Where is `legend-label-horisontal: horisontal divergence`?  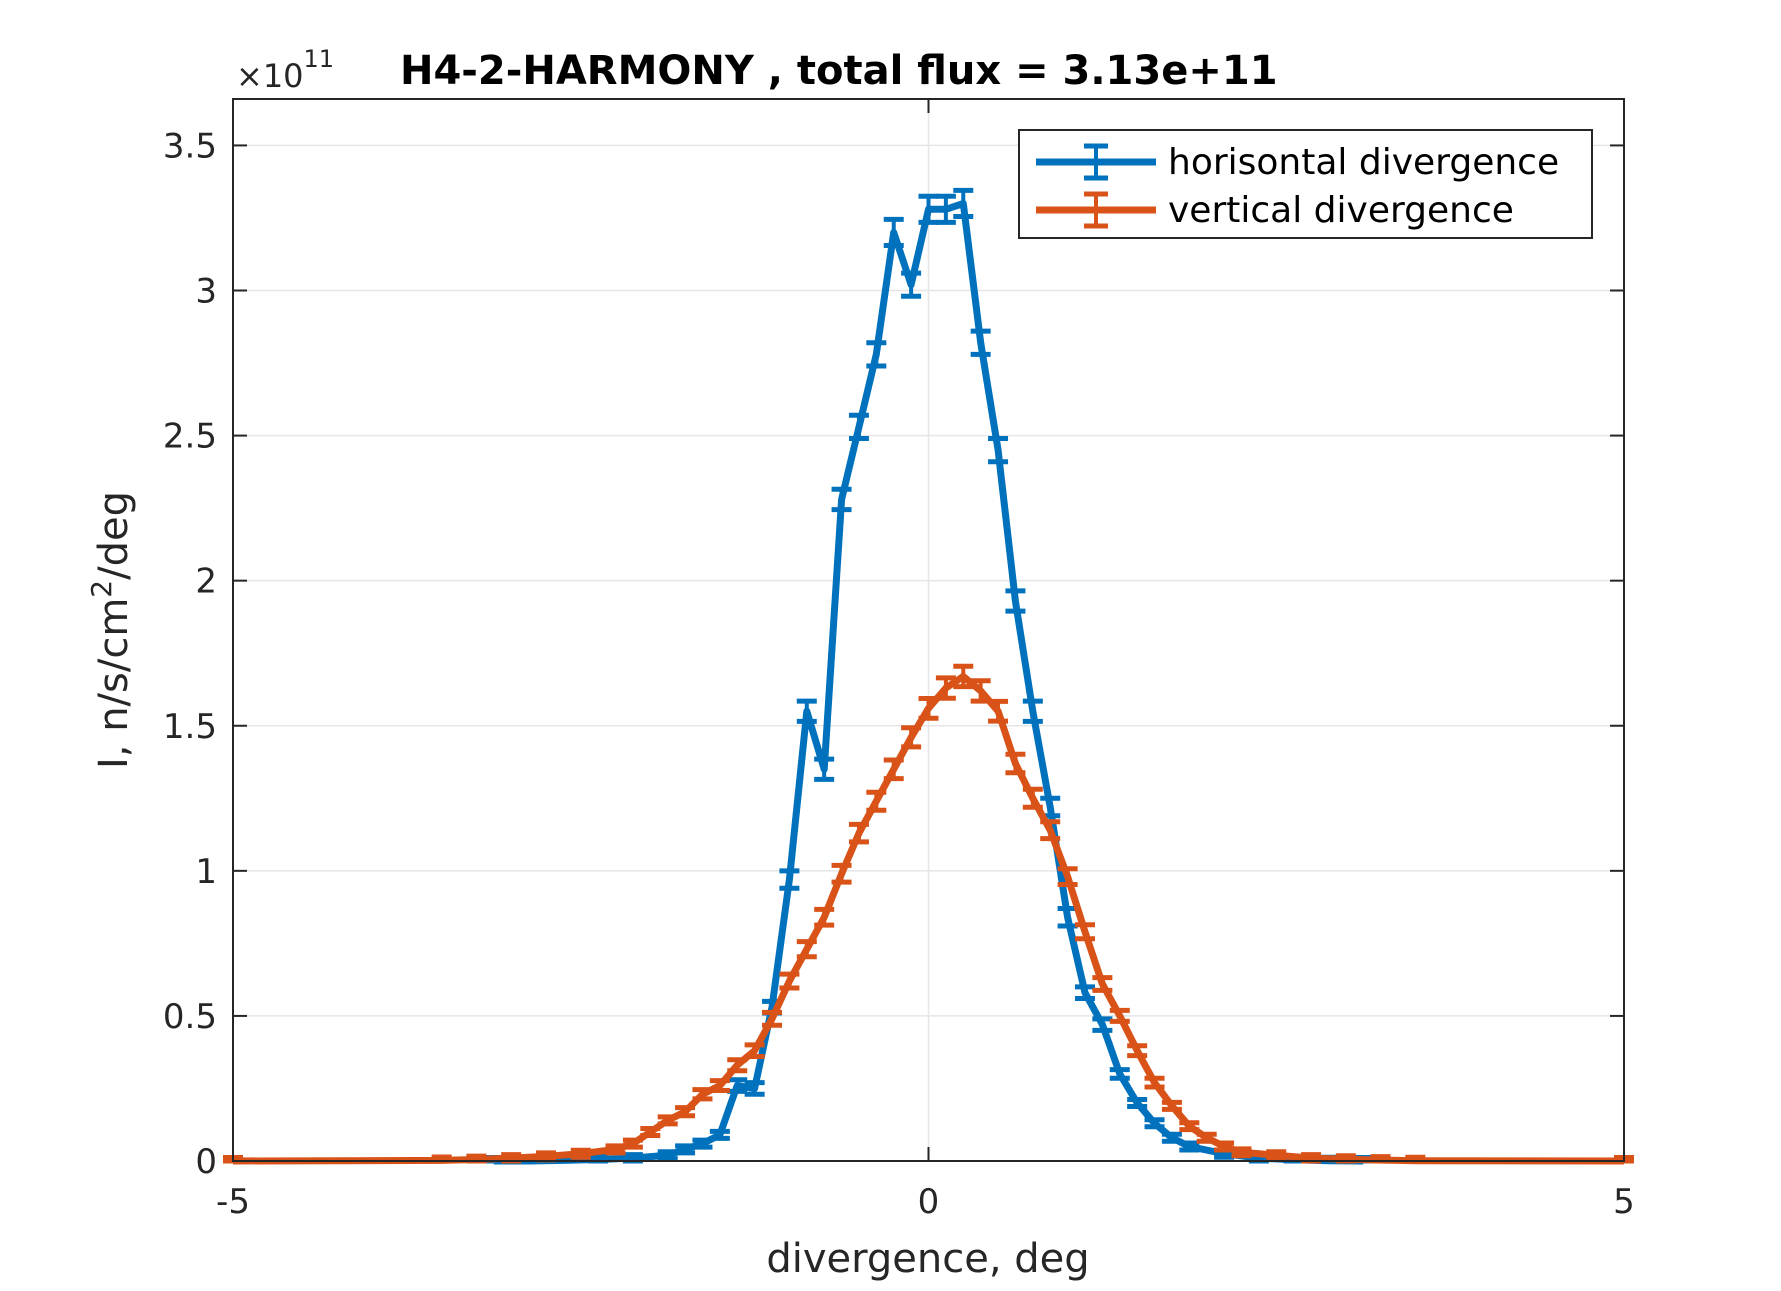 legend-label-horisontal: horisontal divergence is located at coordinates (1363, 162).